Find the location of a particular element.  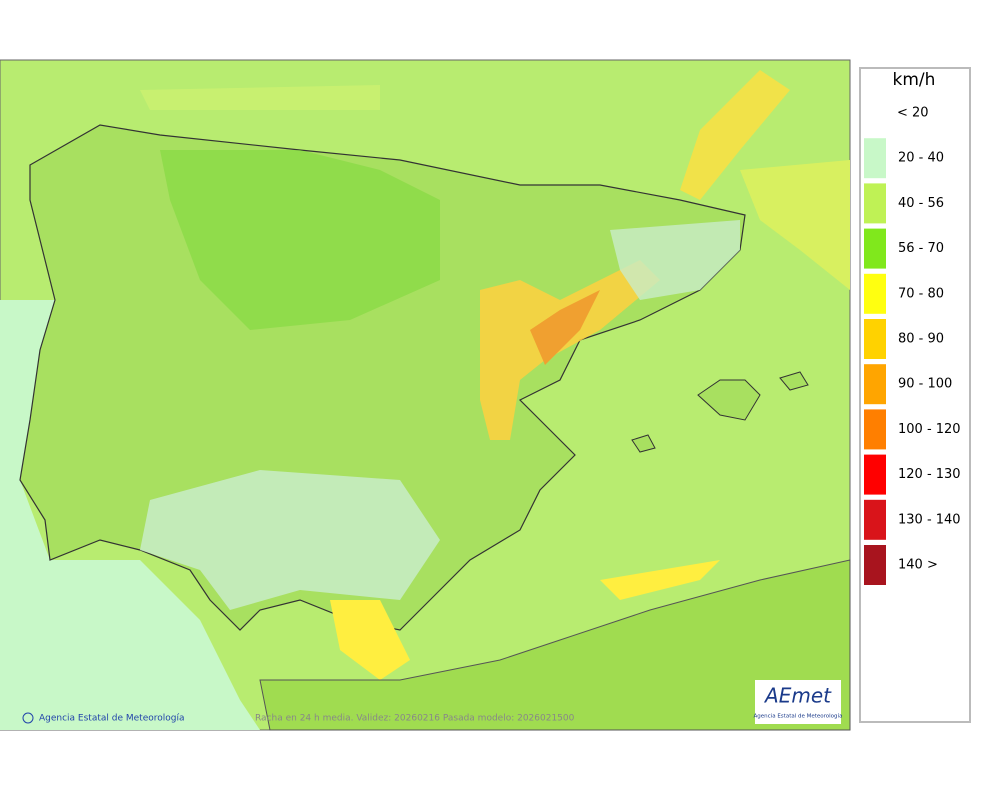

strong-gust-zone is located at coordinates (565, 327).